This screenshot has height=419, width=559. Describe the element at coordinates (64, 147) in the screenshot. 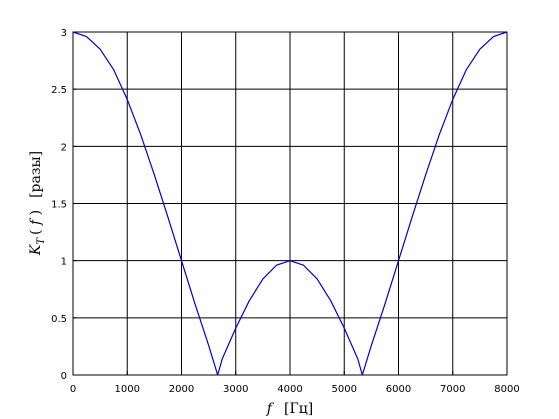

I see `y-tick-label: 2` at that location.